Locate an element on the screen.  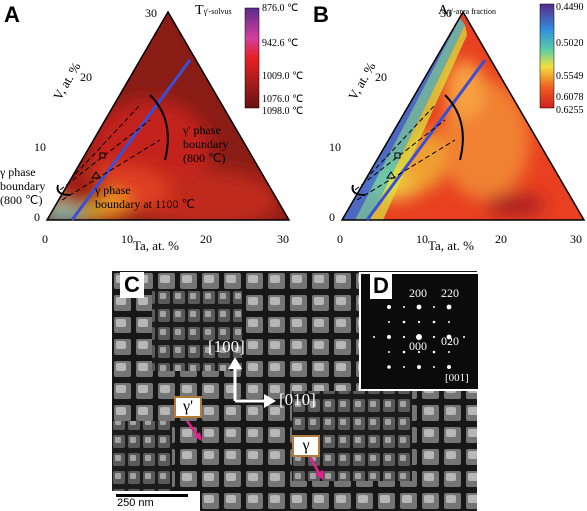
scale-bar-label: 250 nm is located at coordinates (135, 503).